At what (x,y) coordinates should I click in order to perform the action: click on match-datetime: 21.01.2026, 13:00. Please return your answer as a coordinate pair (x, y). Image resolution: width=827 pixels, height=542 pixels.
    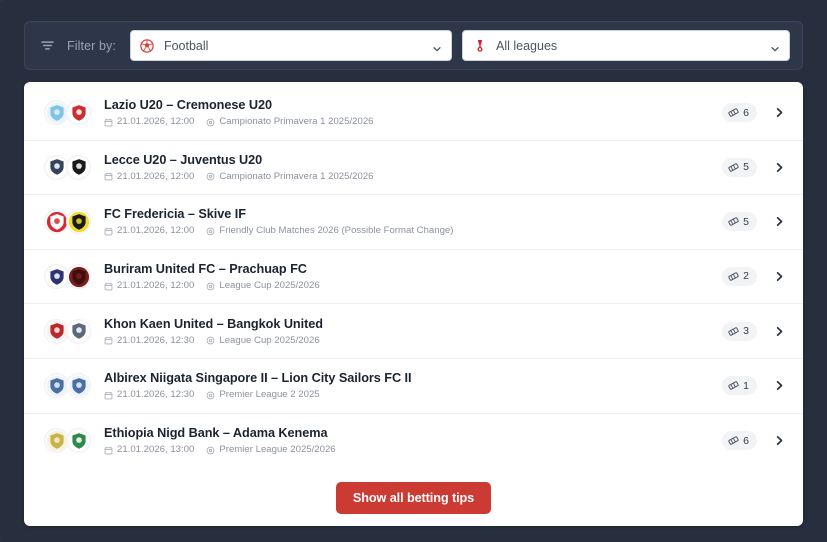
    Looking at the image, I should click on (156, 450).